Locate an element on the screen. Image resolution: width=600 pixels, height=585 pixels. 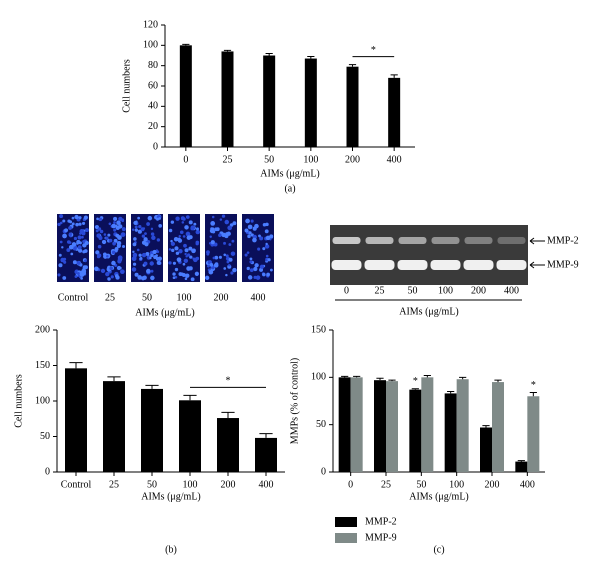
band-upper is located at coordinates (379, 240).